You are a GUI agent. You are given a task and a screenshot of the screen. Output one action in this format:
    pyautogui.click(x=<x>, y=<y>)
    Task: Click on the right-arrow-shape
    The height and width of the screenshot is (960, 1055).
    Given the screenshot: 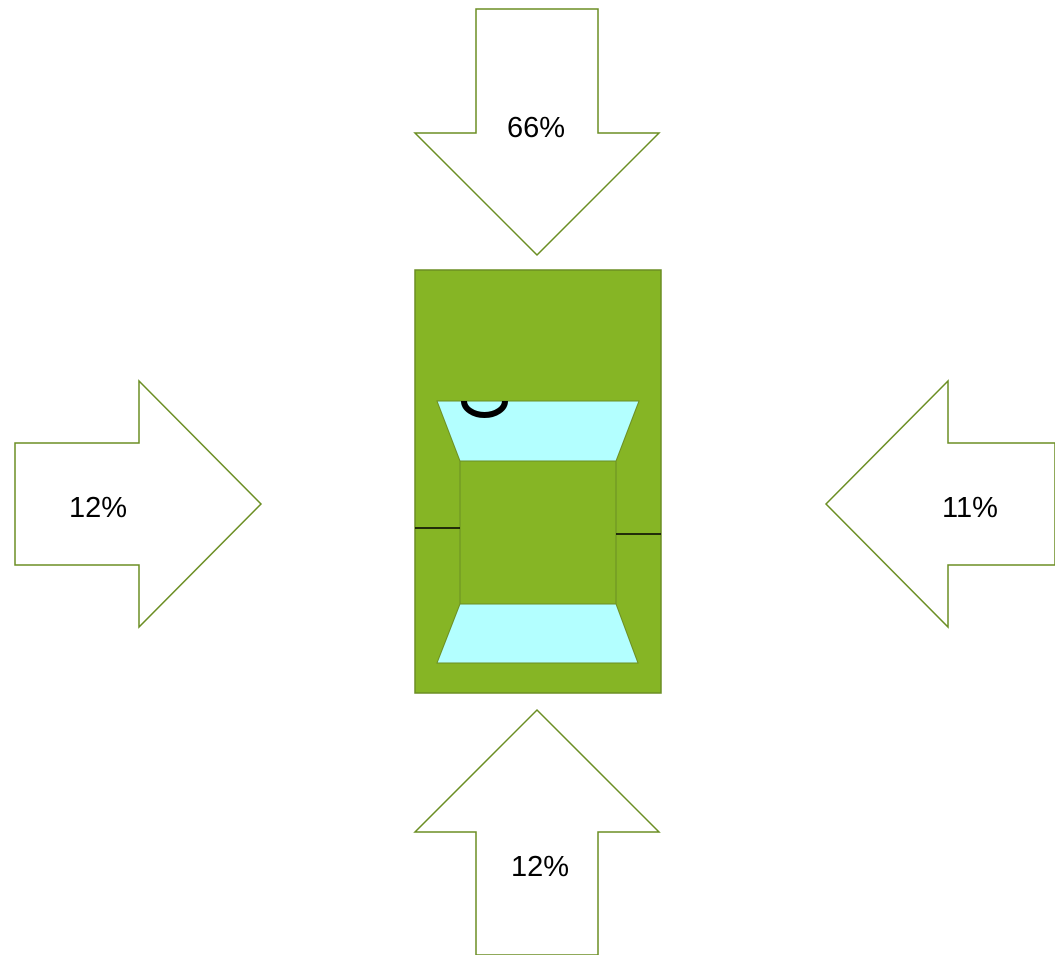 What is the action you would take?
    pyautogui.click(x=939, y=504)
    